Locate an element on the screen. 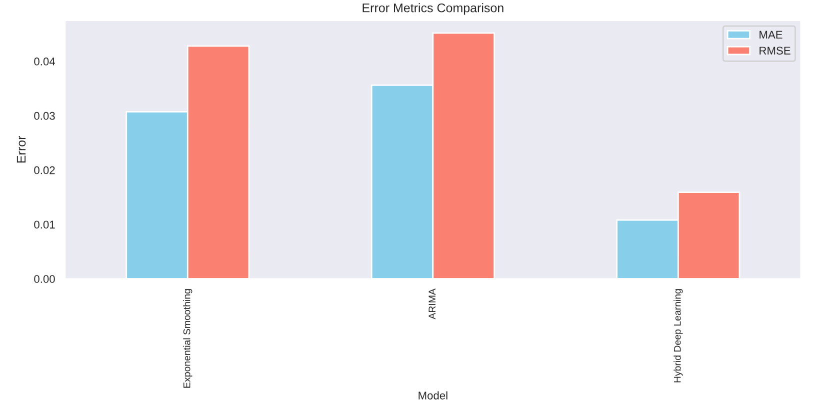 Image resolution: width=813 pixels, height=410 pixels. legend-label: MAE is located at coordinates (771, 34).